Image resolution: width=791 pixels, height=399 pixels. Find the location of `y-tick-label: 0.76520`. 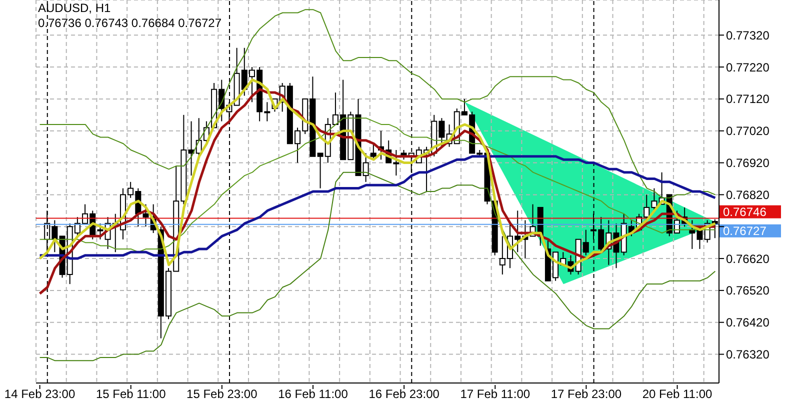

y-tick-label: 0.76520 is located at coordinates (748, 291).